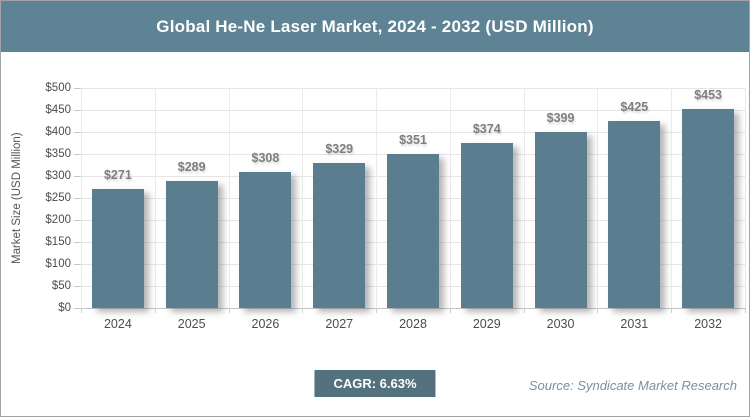  I want to click on y-tick-label: $200, so click(58, 220).